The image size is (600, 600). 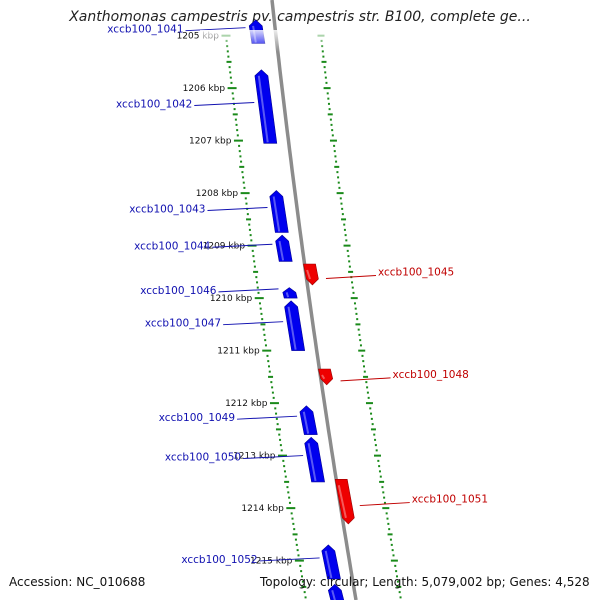 I want to click on kbp-label: 1207 kbp, so click(x=210, y=142).